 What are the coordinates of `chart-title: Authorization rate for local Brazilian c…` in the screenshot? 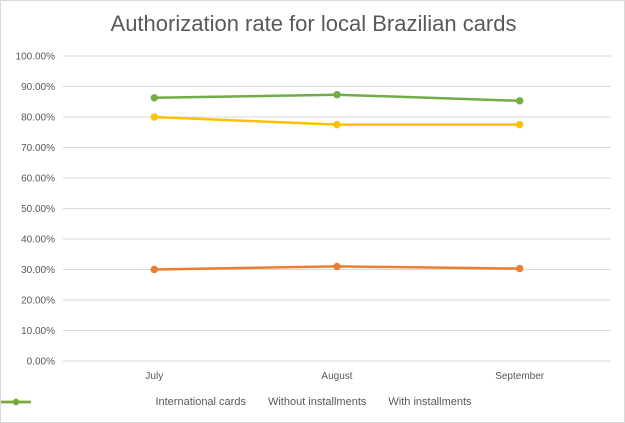 It's located at (313, 23).